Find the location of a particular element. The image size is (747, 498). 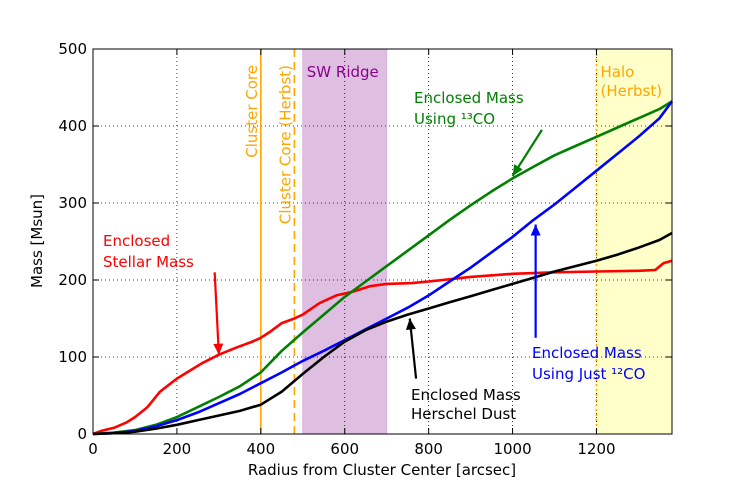

x-tick-label: 800 is located at coordinates (428, 449).